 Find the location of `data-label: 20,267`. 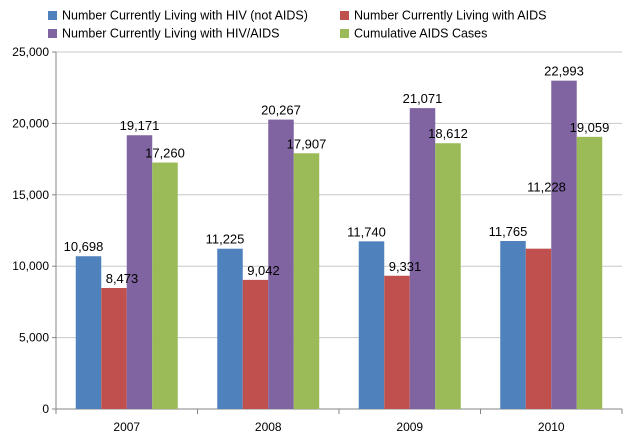

data-label: 20,267 is located at coordinates (281, 110).